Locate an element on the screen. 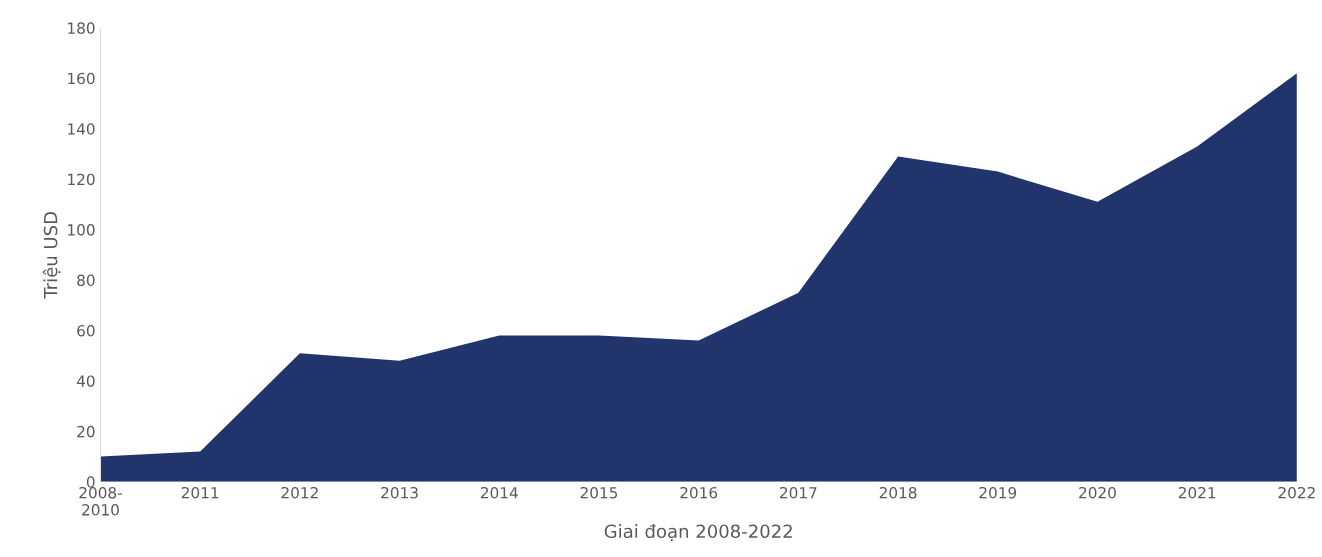 This screenshot has height=557, width=1322. x-axis-title: Giai đoạn 2008-2022 is located at coordinates (698, 533).